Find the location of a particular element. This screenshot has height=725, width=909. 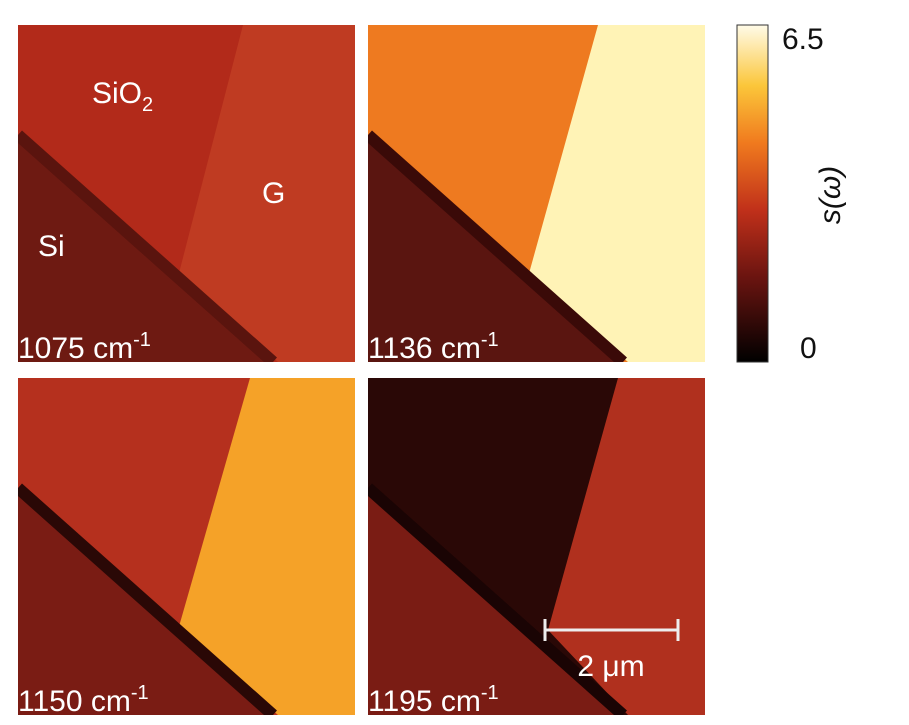

panel-label: 1075 cm-1 is located at coordinates (84, 347).